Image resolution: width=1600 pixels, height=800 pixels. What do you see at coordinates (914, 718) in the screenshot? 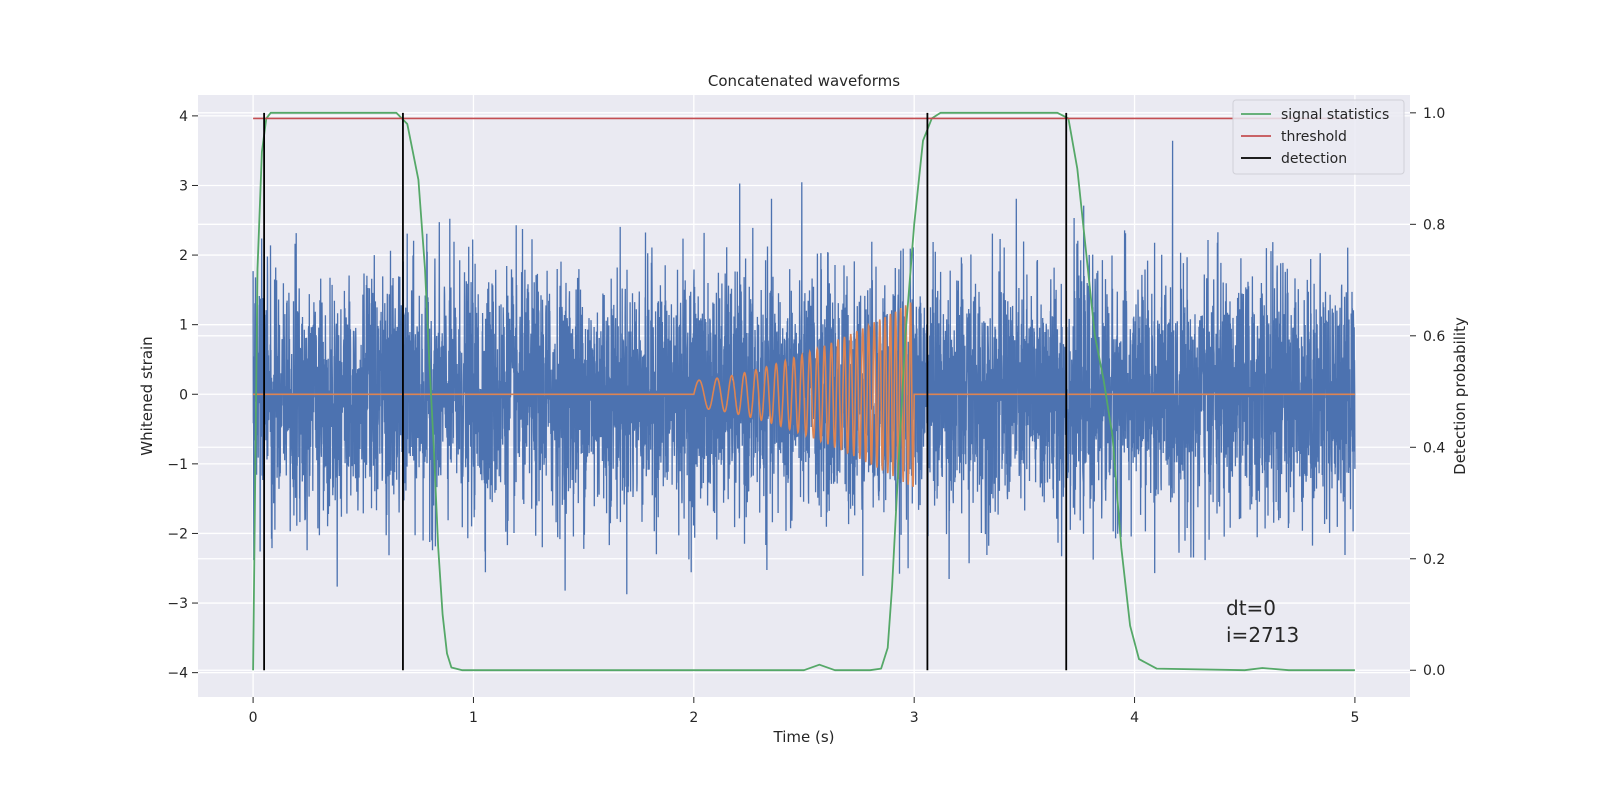
I see `x-tick-label: 3` at bounding box center [914, 718].